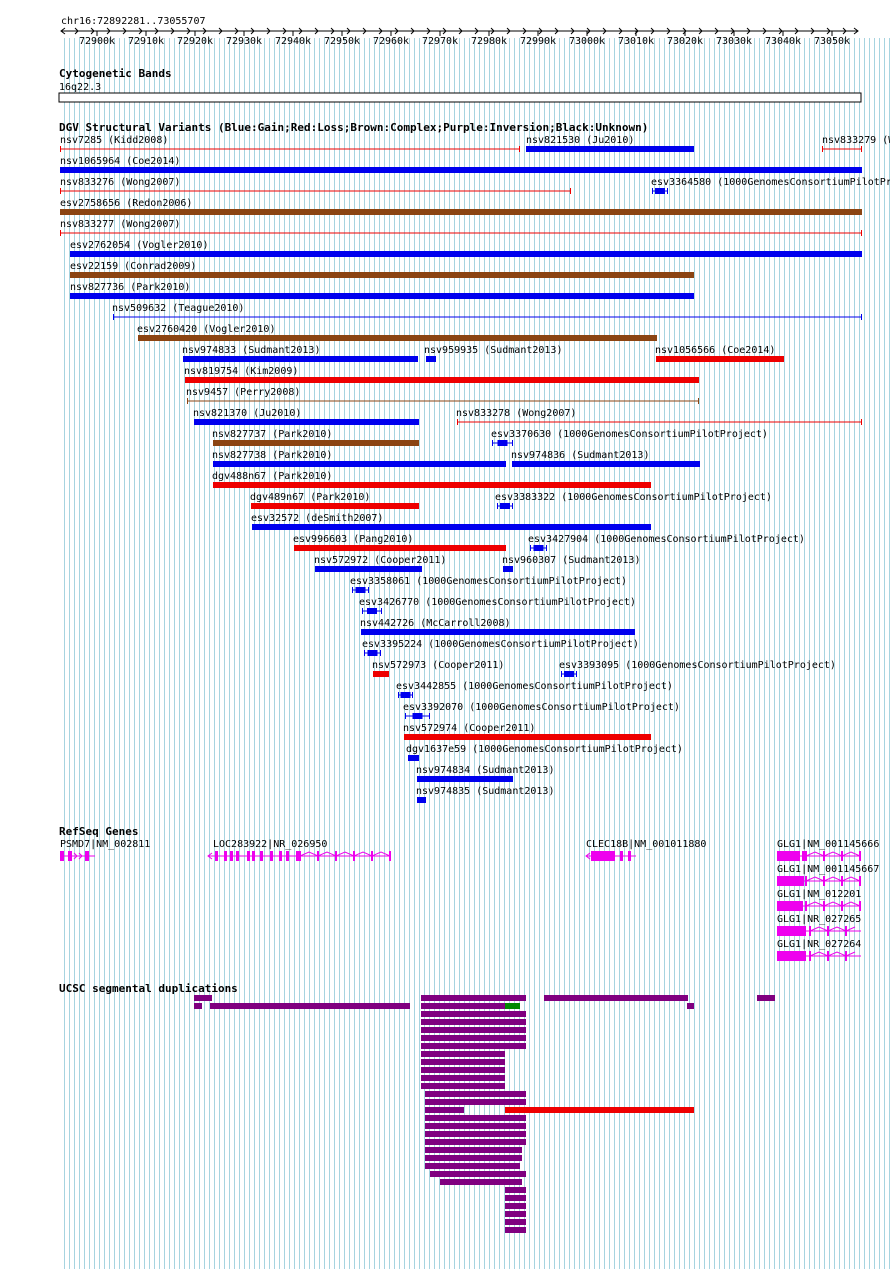  What do you see at coordinates (334, 500) in the screenshot?
I see `dgv-variant: dgv489n67 (Park2010)` at bounding box center [334, 500].